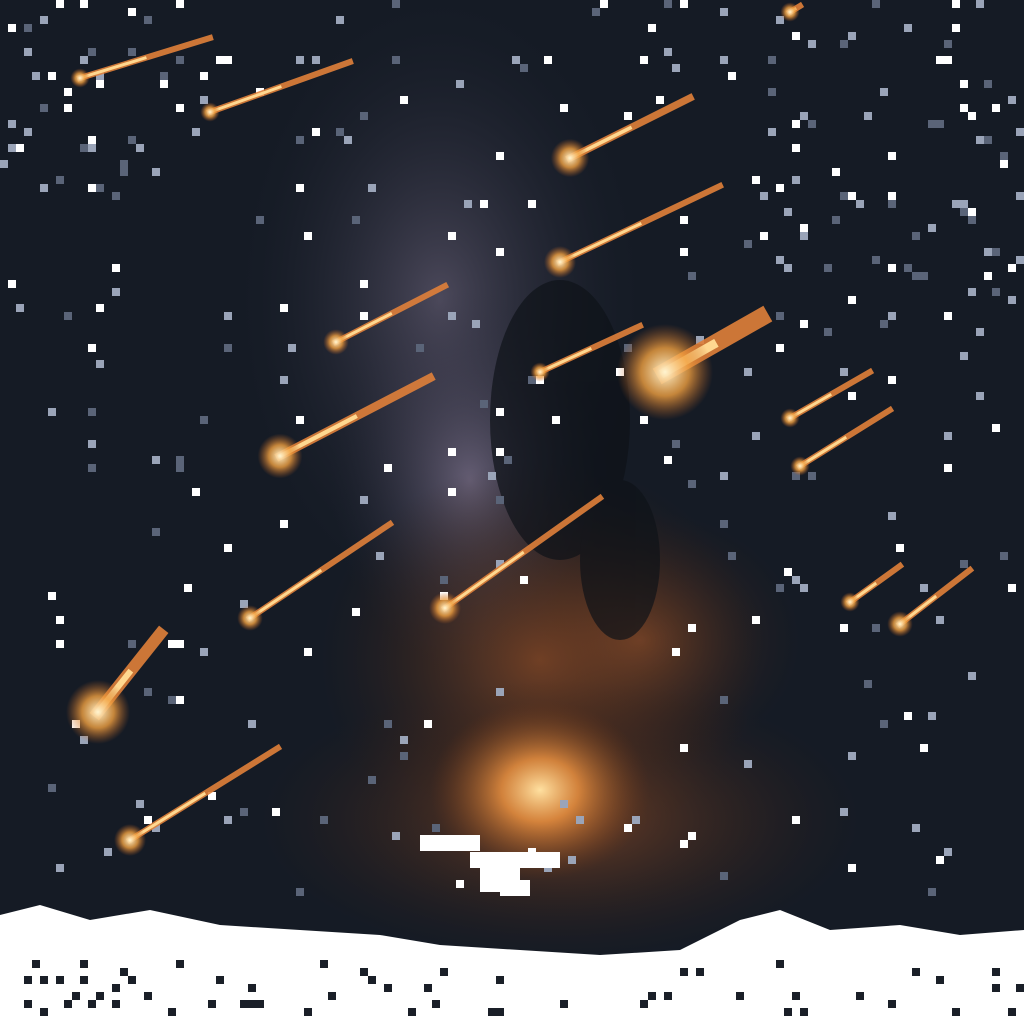  I want to click on meteor-core, so click(285, 594).